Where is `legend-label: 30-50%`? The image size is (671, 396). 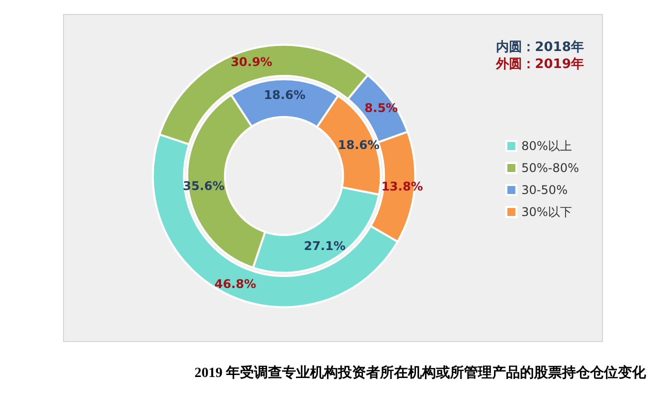 legend-label: 30-50% is located at coordinates (544, 190).